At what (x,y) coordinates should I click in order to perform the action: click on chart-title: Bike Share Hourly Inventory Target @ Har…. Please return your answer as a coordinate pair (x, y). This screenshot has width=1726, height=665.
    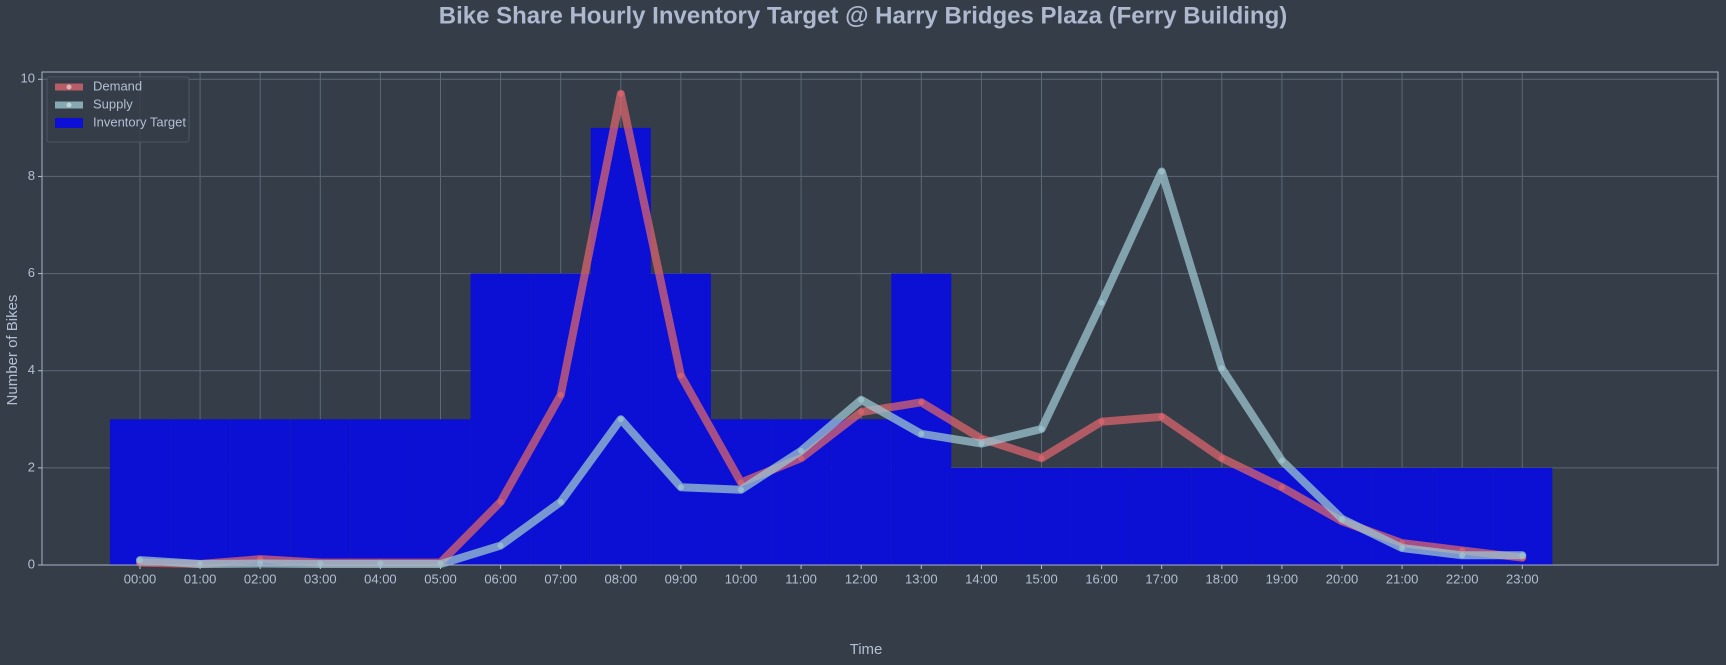
    Looking at the image, I should click on (863, 15).